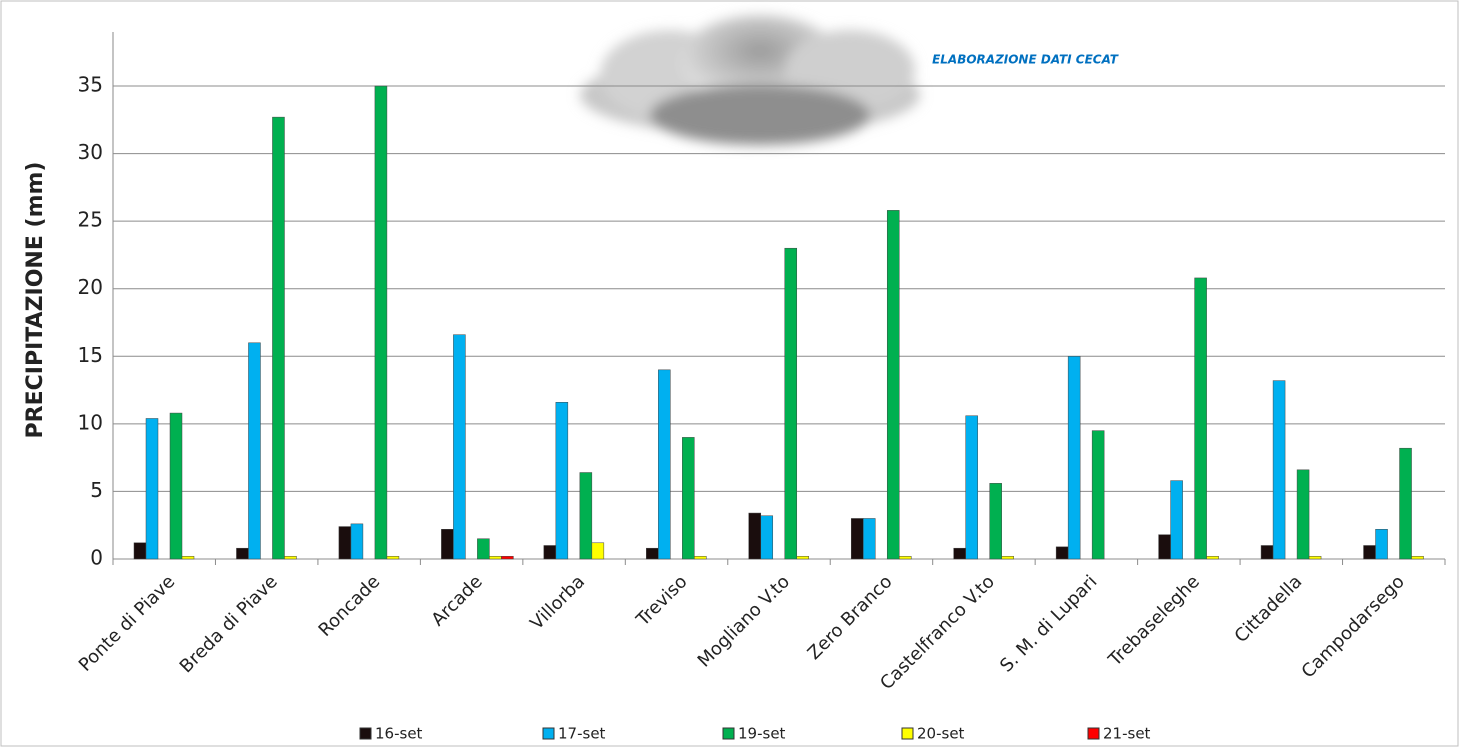 The height and width of the screenshot is (751, 1459). I want to click on y-tick-label: 5, so click(96, 490).